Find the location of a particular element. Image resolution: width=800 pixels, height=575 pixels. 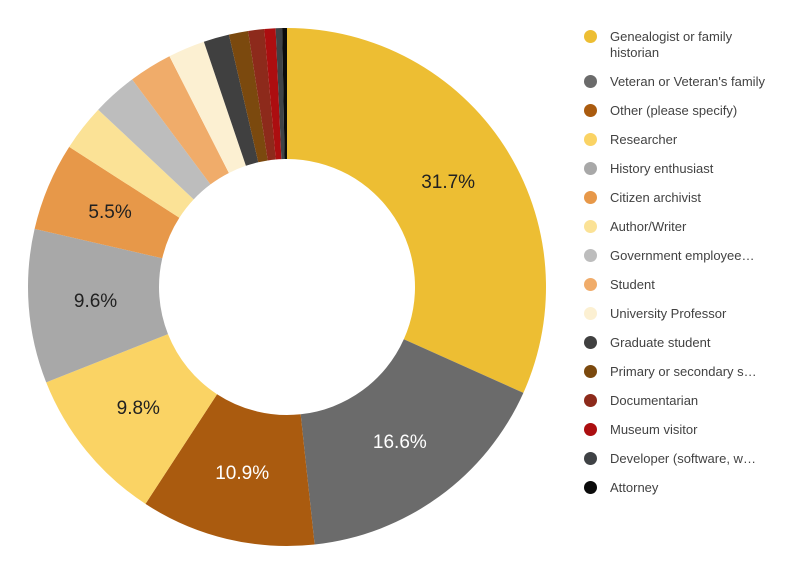

pie-slice-veteran-or-veteran-s-family is located at coordinates (412, 442).